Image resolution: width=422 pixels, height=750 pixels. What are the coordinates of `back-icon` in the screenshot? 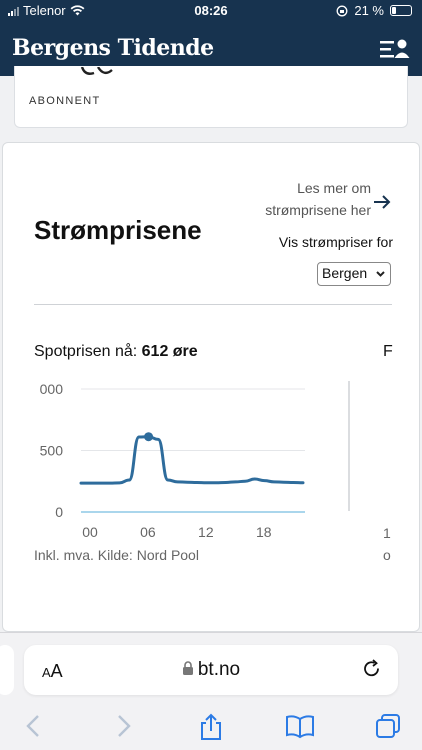 It's located at (34, 726).